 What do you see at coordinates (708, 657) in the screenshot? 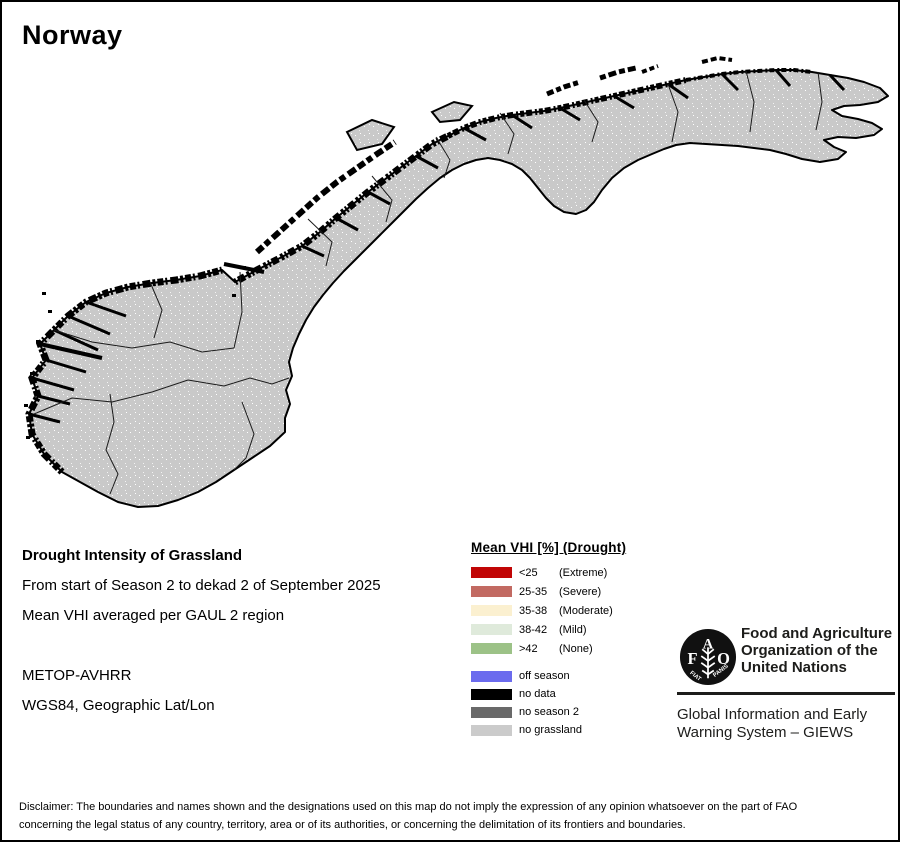
I see `fao-logo-icon: F A O FIAT PANIS` at bounding box center [708, 657].